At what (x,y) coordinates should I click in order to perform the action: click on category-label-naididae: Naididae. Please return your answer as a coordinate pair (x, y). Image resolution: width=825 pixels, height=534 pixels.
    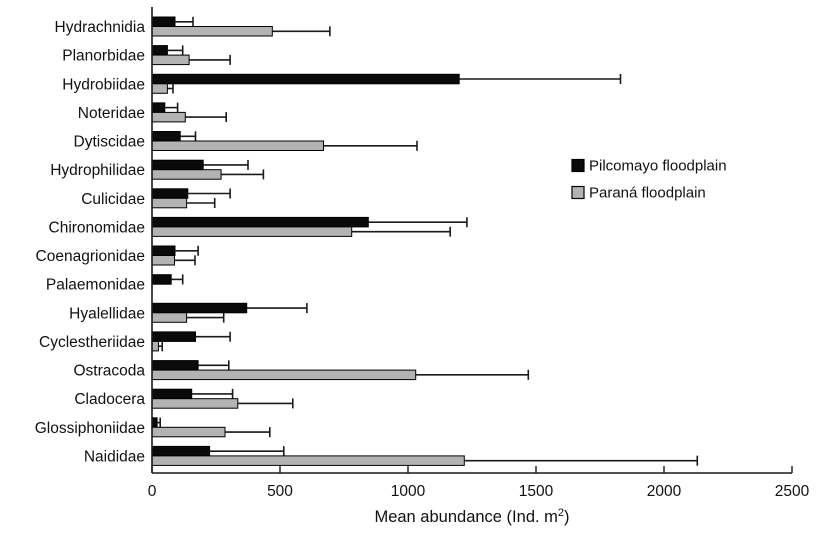
    Looking at the image, I should click on (114, 456).